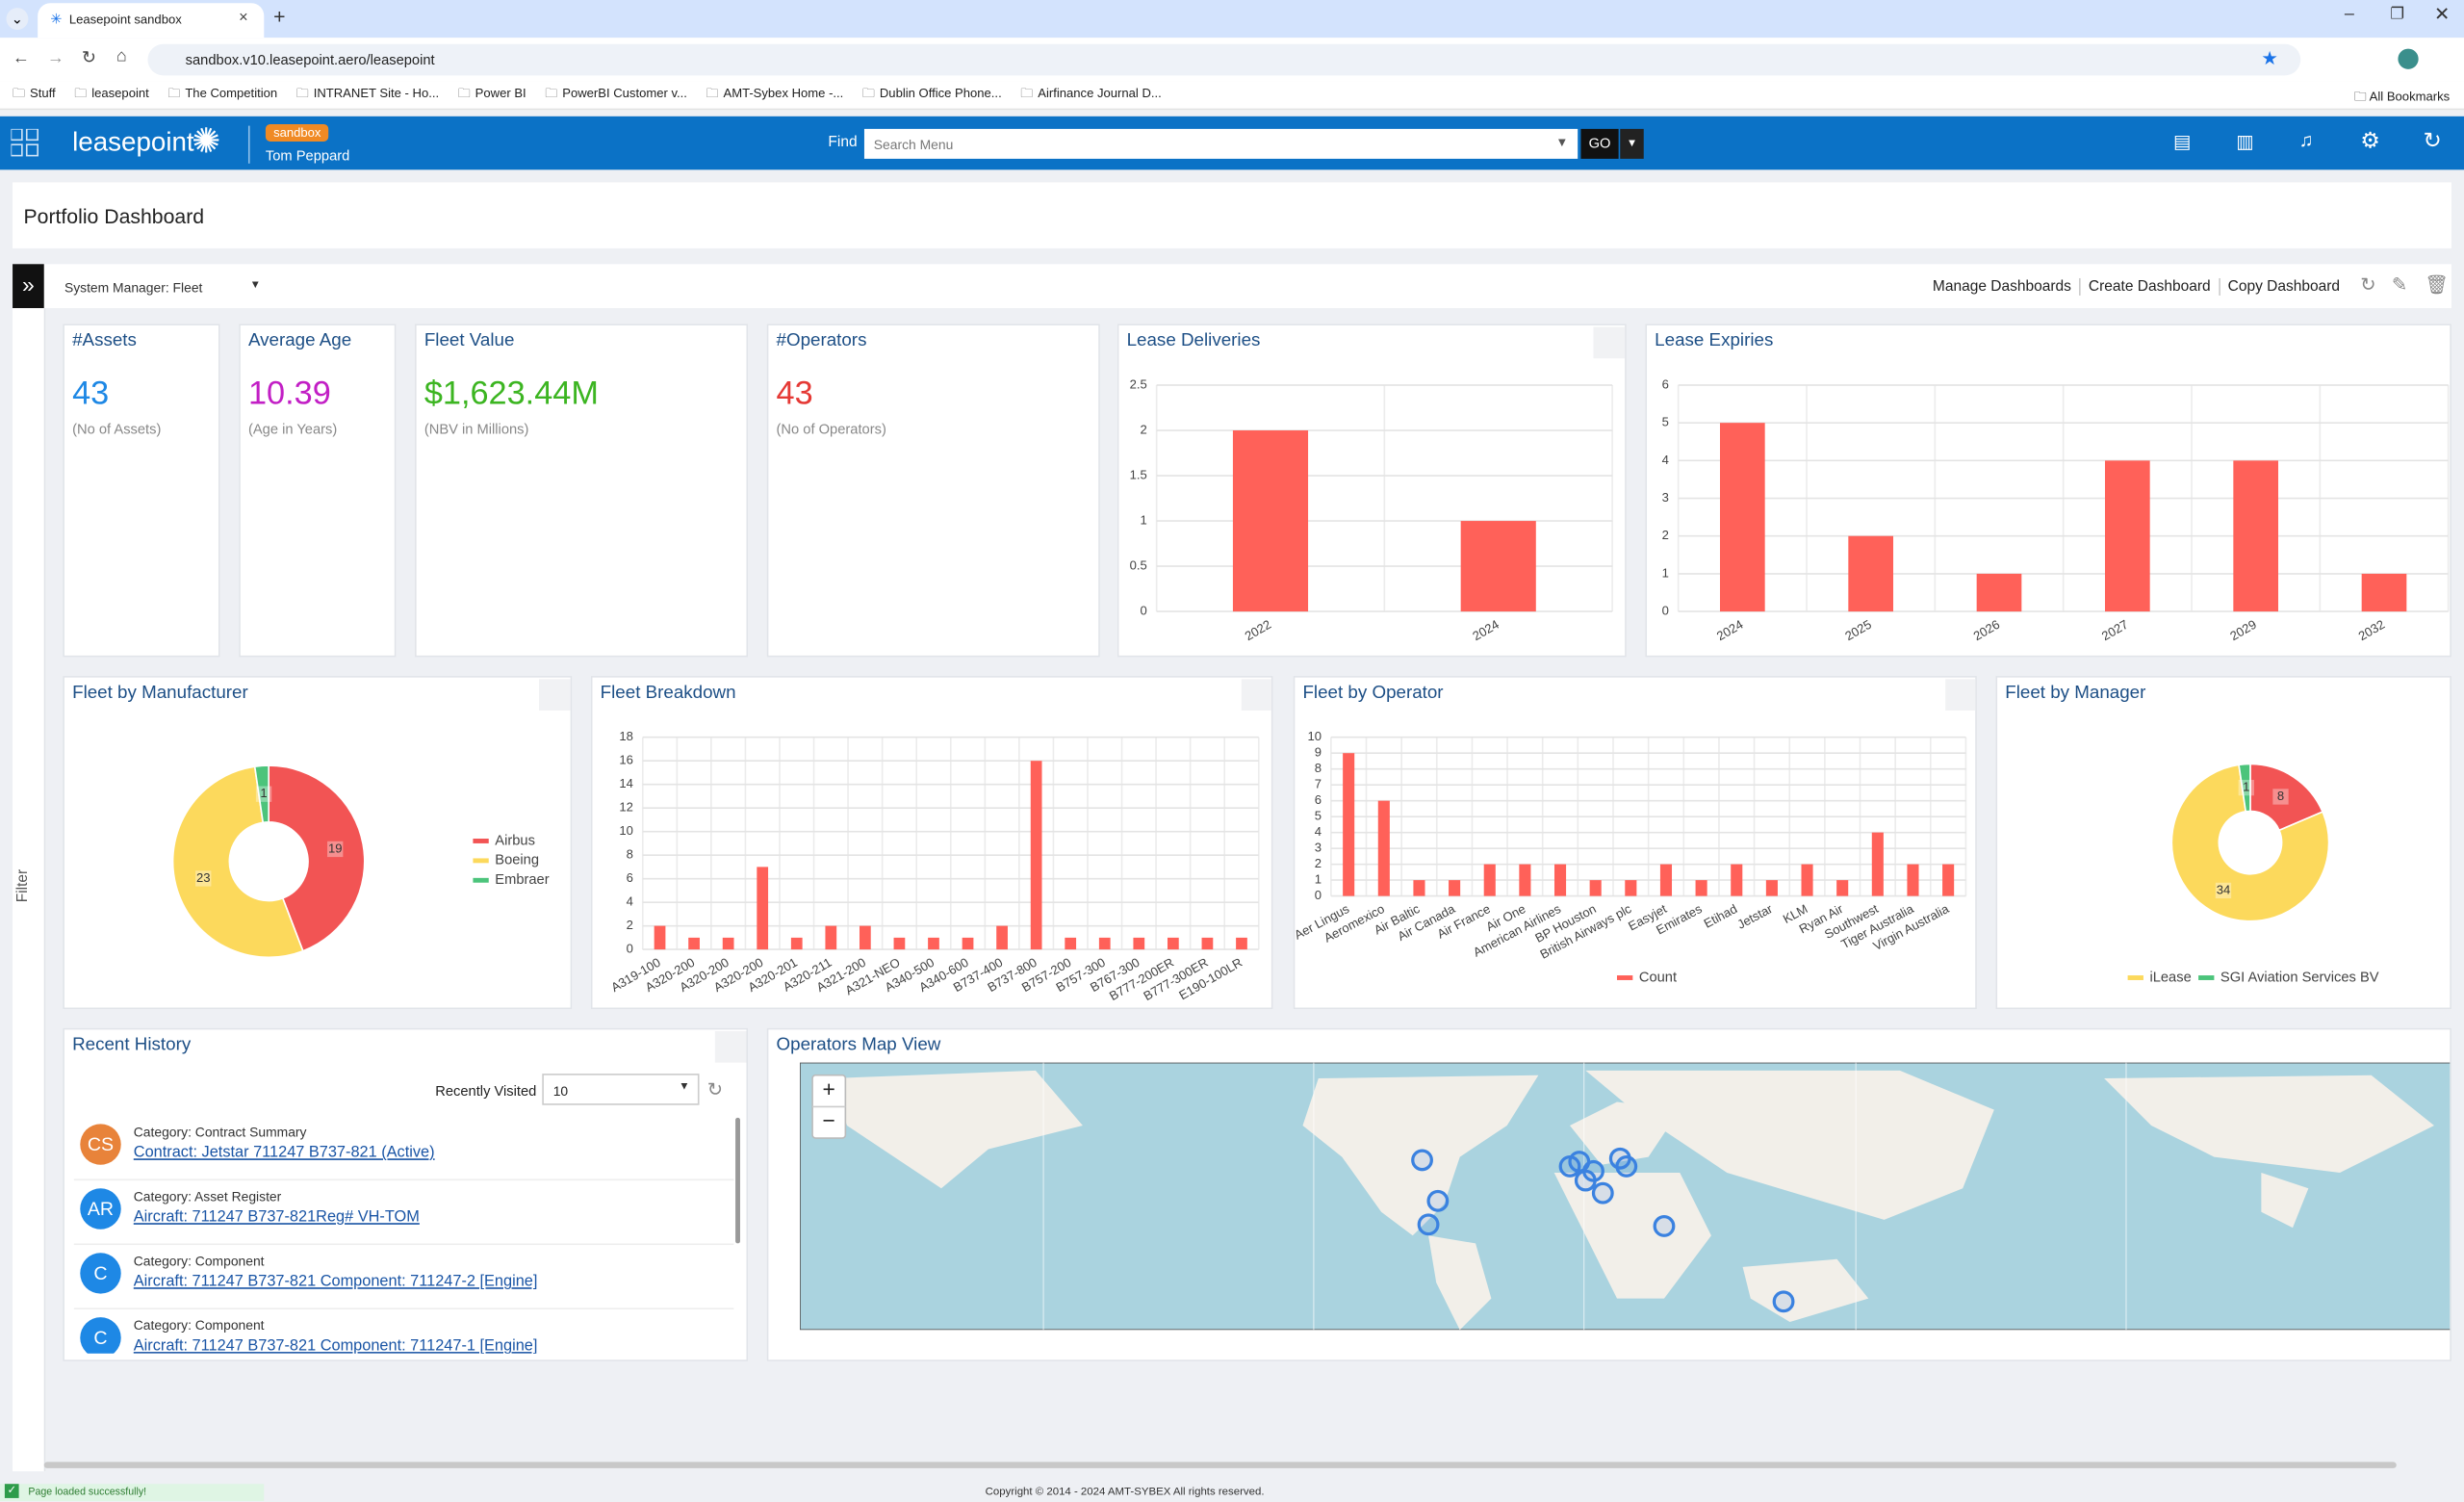 This screenshot has height=1502, width=2464. I want to click on apps-icon, so click(24, 142).